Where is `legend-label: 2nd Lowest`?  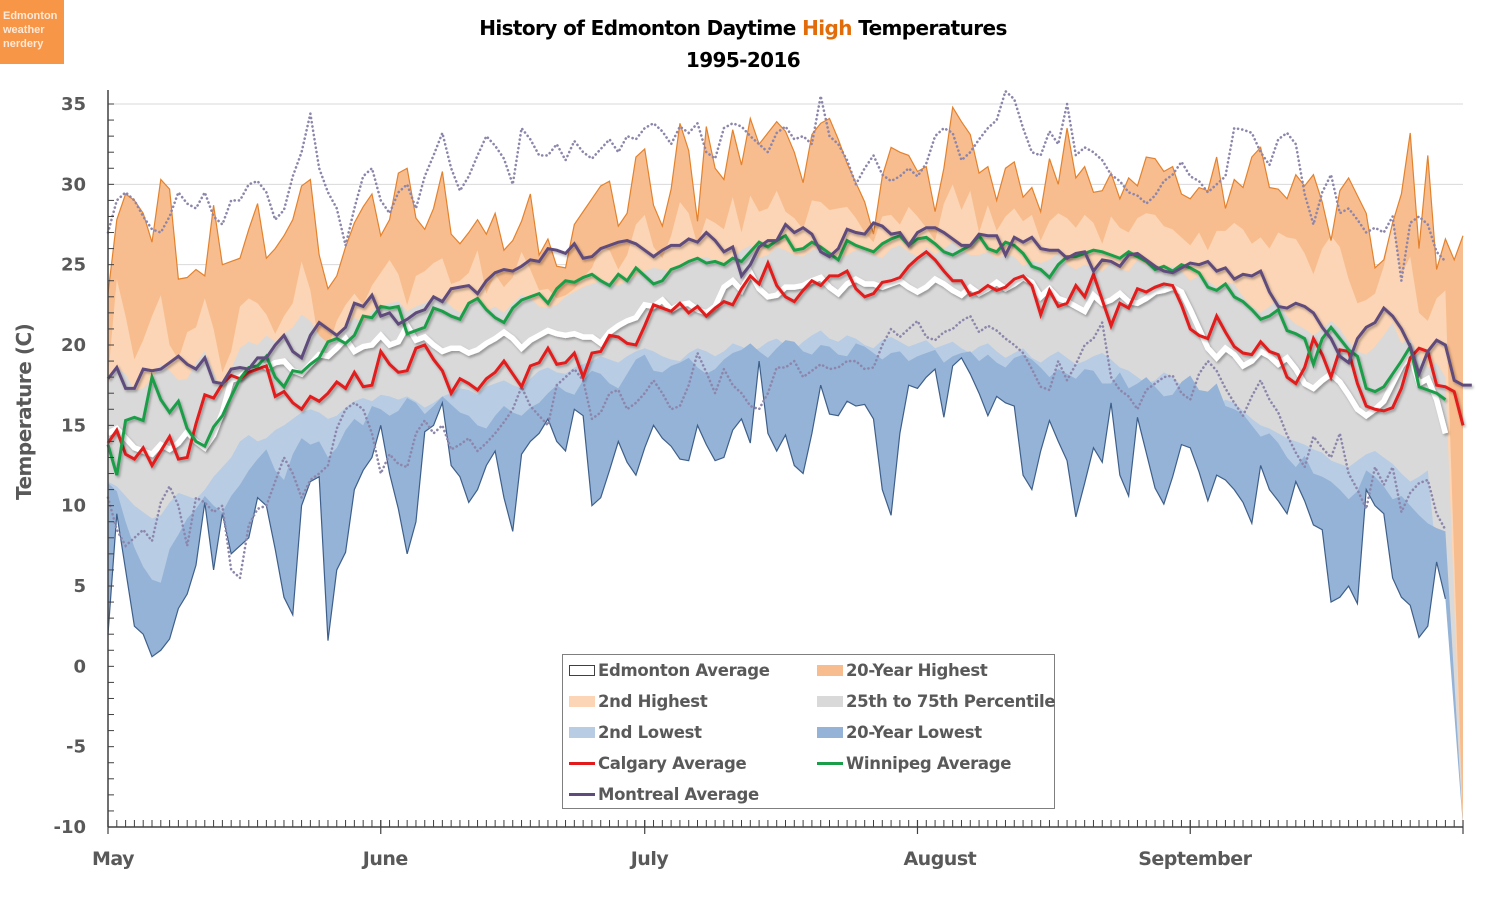
legend-label: 2nd Lowest is located at coordinates (650, 732).